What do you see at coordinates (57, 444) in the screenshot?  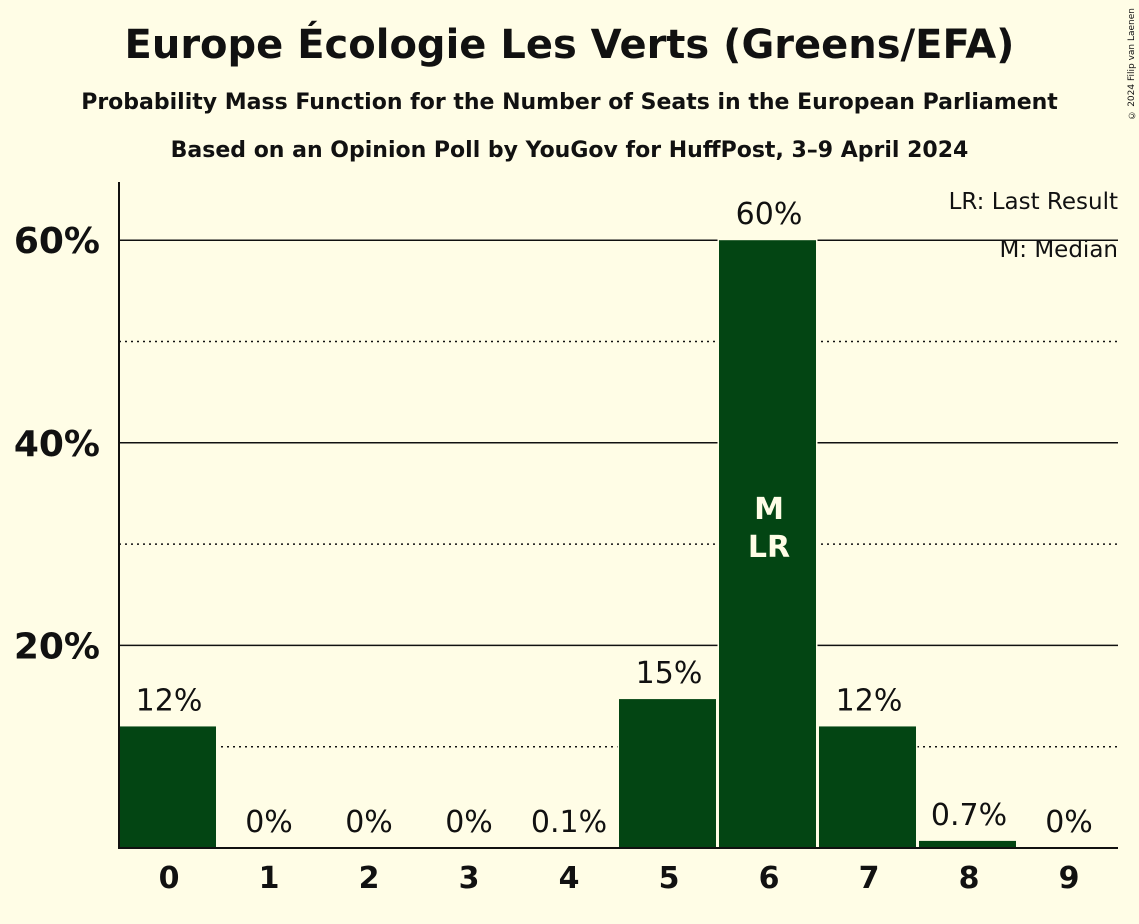 I see `y-tick-label: 40%` at bounding box center [57, 444].